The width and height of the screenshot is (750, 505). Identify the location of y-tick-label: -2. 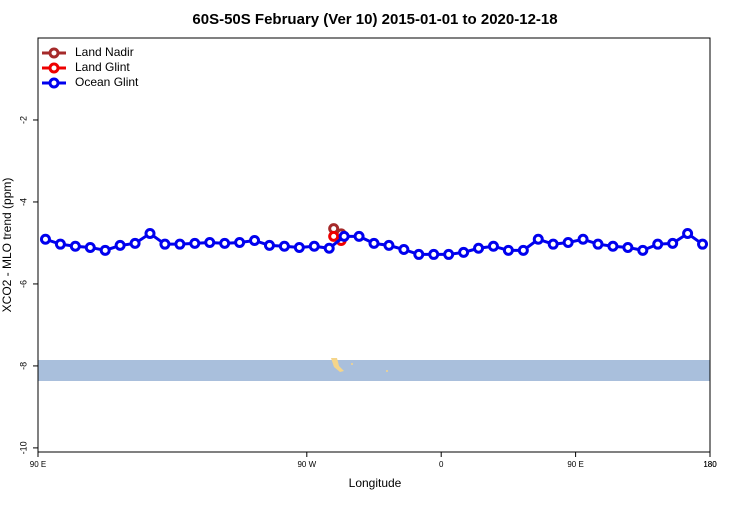
(23, 120).